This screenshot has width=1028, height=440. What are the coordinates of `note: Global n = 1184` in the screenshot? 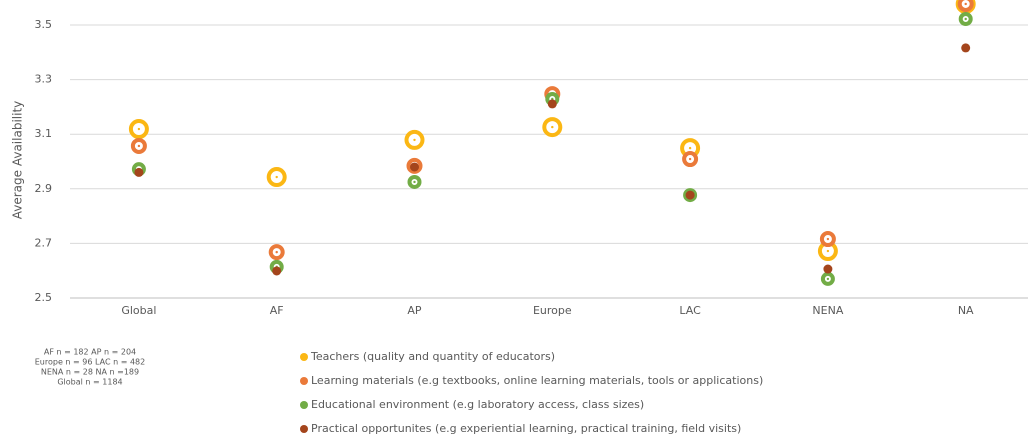 It's located at (89, 382).